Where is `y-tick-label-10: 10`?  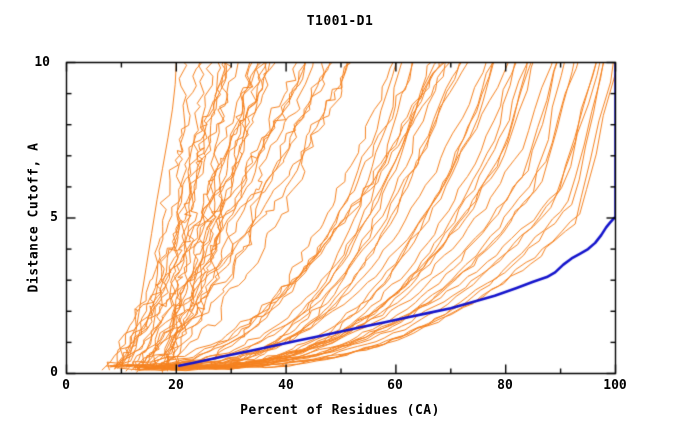
y-tick-label-10: 10 is located at coordinates (42, 62).